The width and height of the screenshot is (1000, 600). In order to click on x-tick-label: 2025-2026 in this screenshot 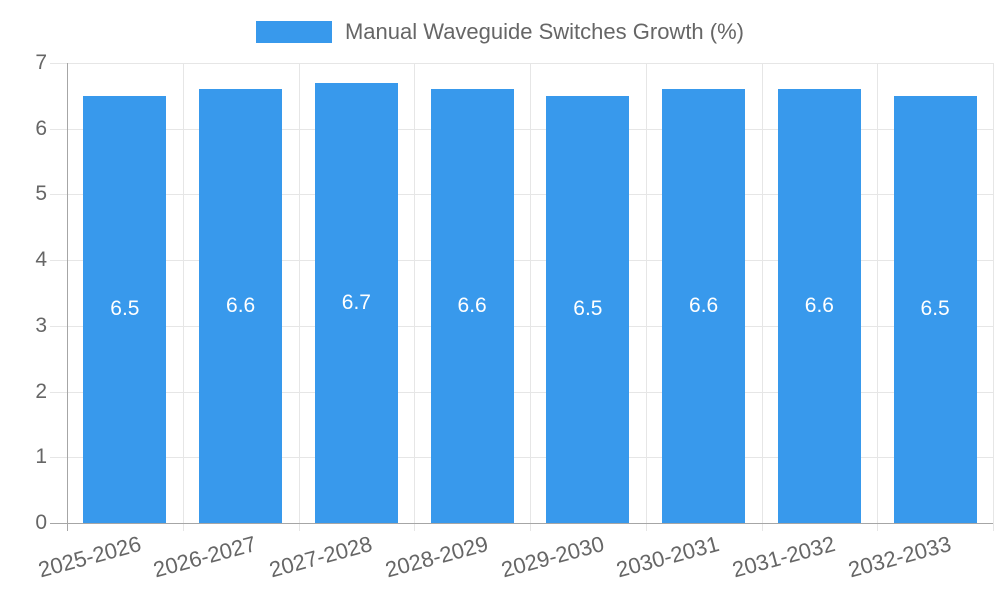, I will do `click(89, 557)`.